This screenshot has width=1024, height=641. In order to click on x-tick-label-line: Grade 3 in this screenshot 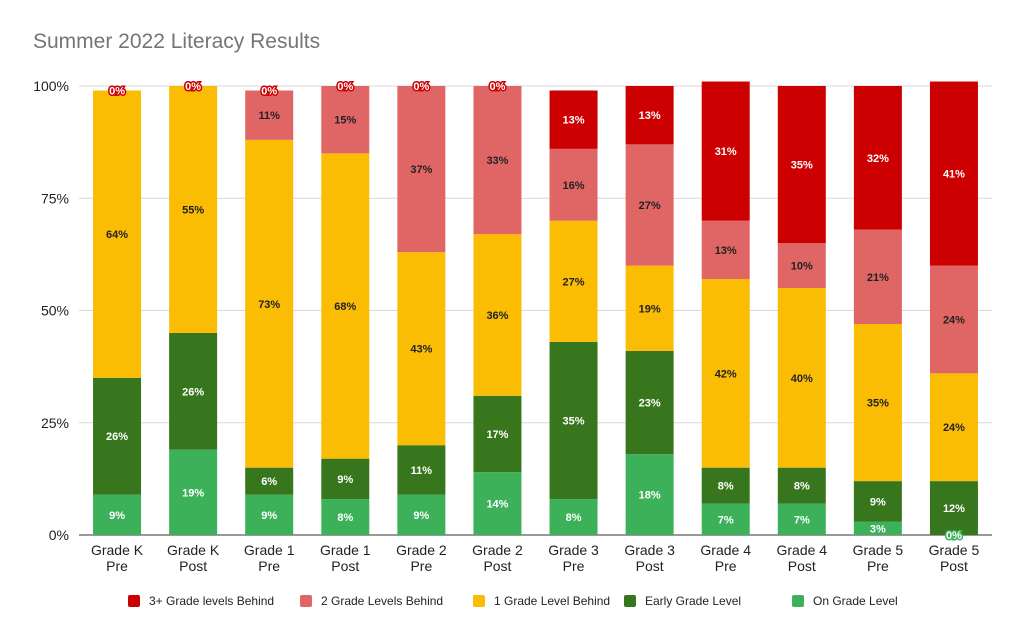, I will do `click(573, 550)`.